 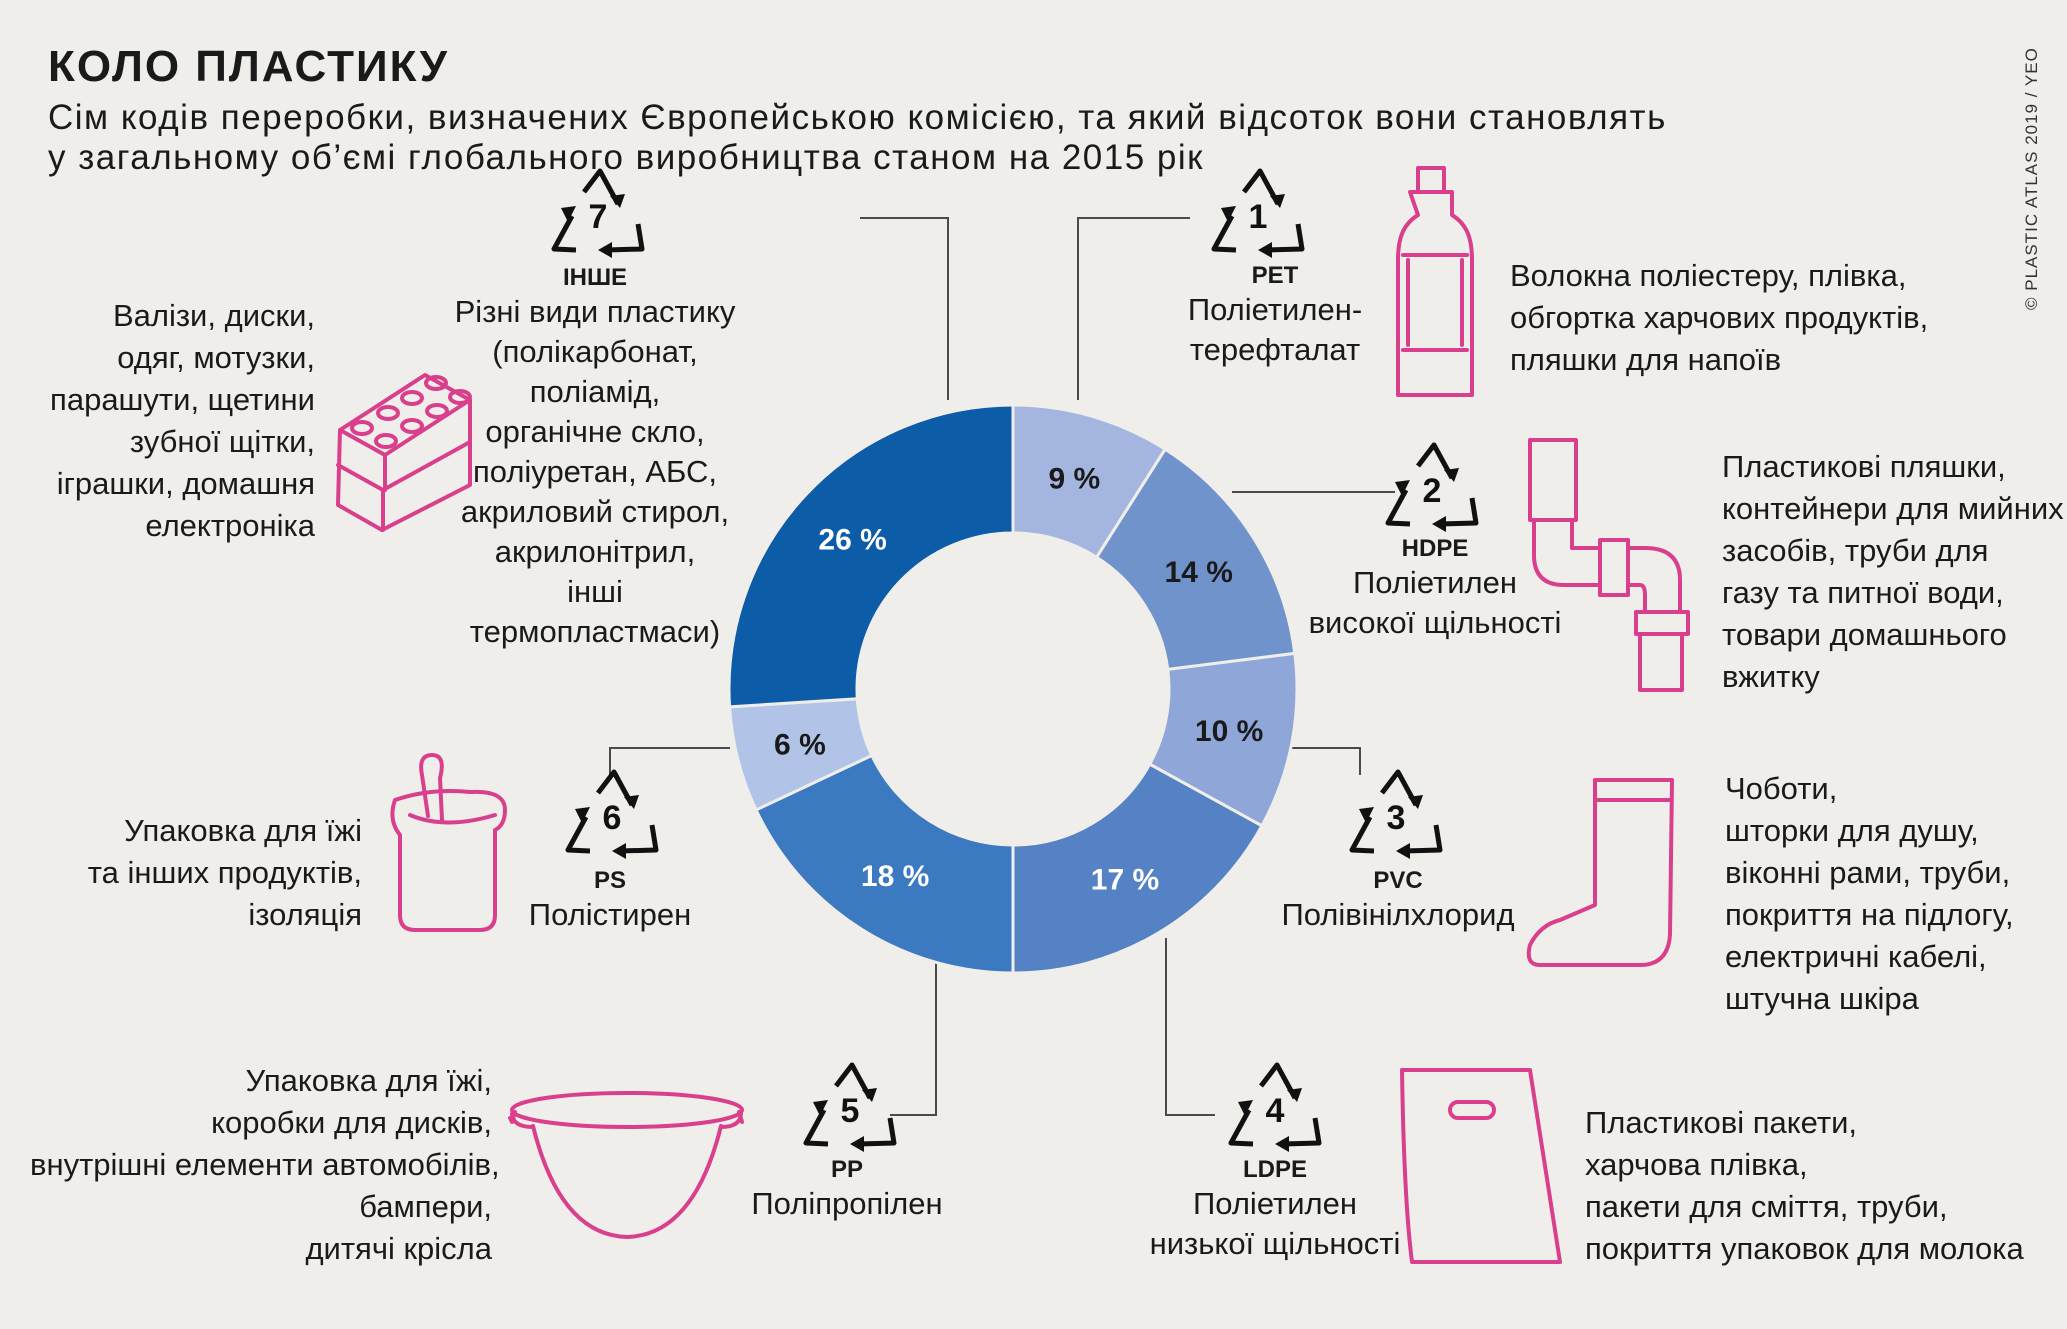 I want to click on plastic-7-name-line-1: Різні види пластику, so click(x=595, y=311).